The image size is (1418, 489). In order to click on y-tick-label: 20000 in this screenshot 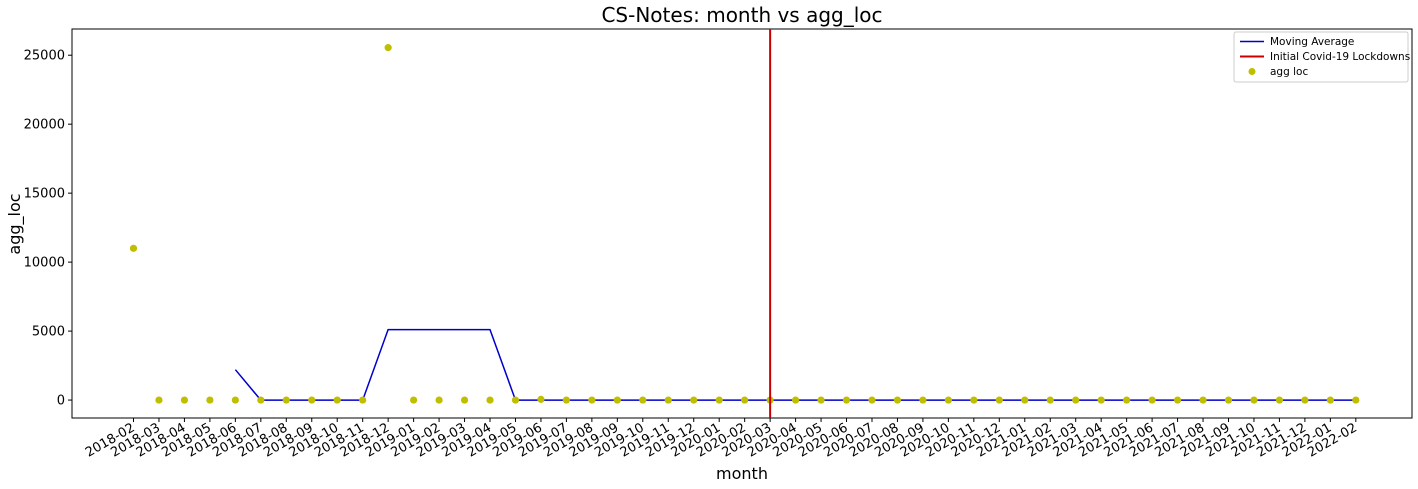, I will do `click(44, 125)`.